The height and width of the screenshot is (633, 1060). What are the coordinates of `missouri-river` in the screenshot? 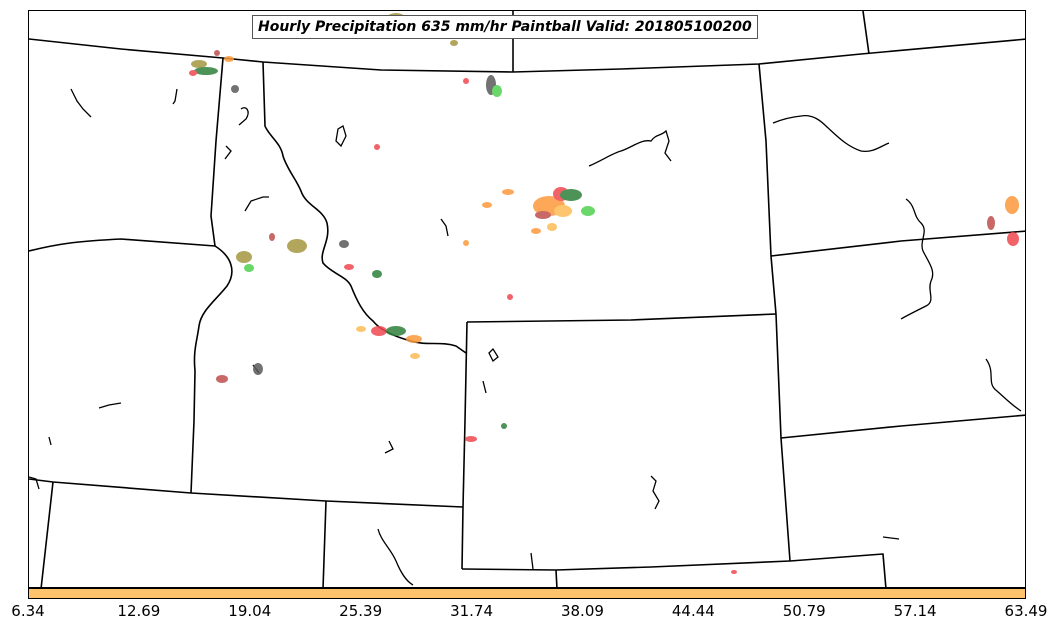 It's located at (917, 259).